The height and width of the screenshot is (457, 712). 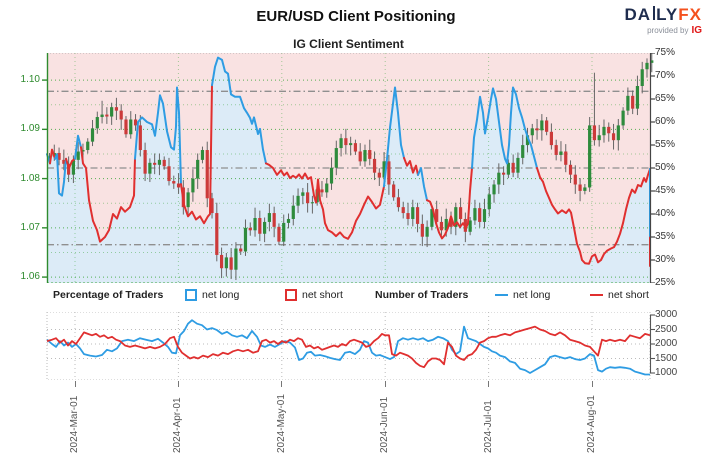 What do you see at coordinates (674, 30) in the screenshot?
I see `logo-tagline: provided by IG` at bounding box center [674, 30].